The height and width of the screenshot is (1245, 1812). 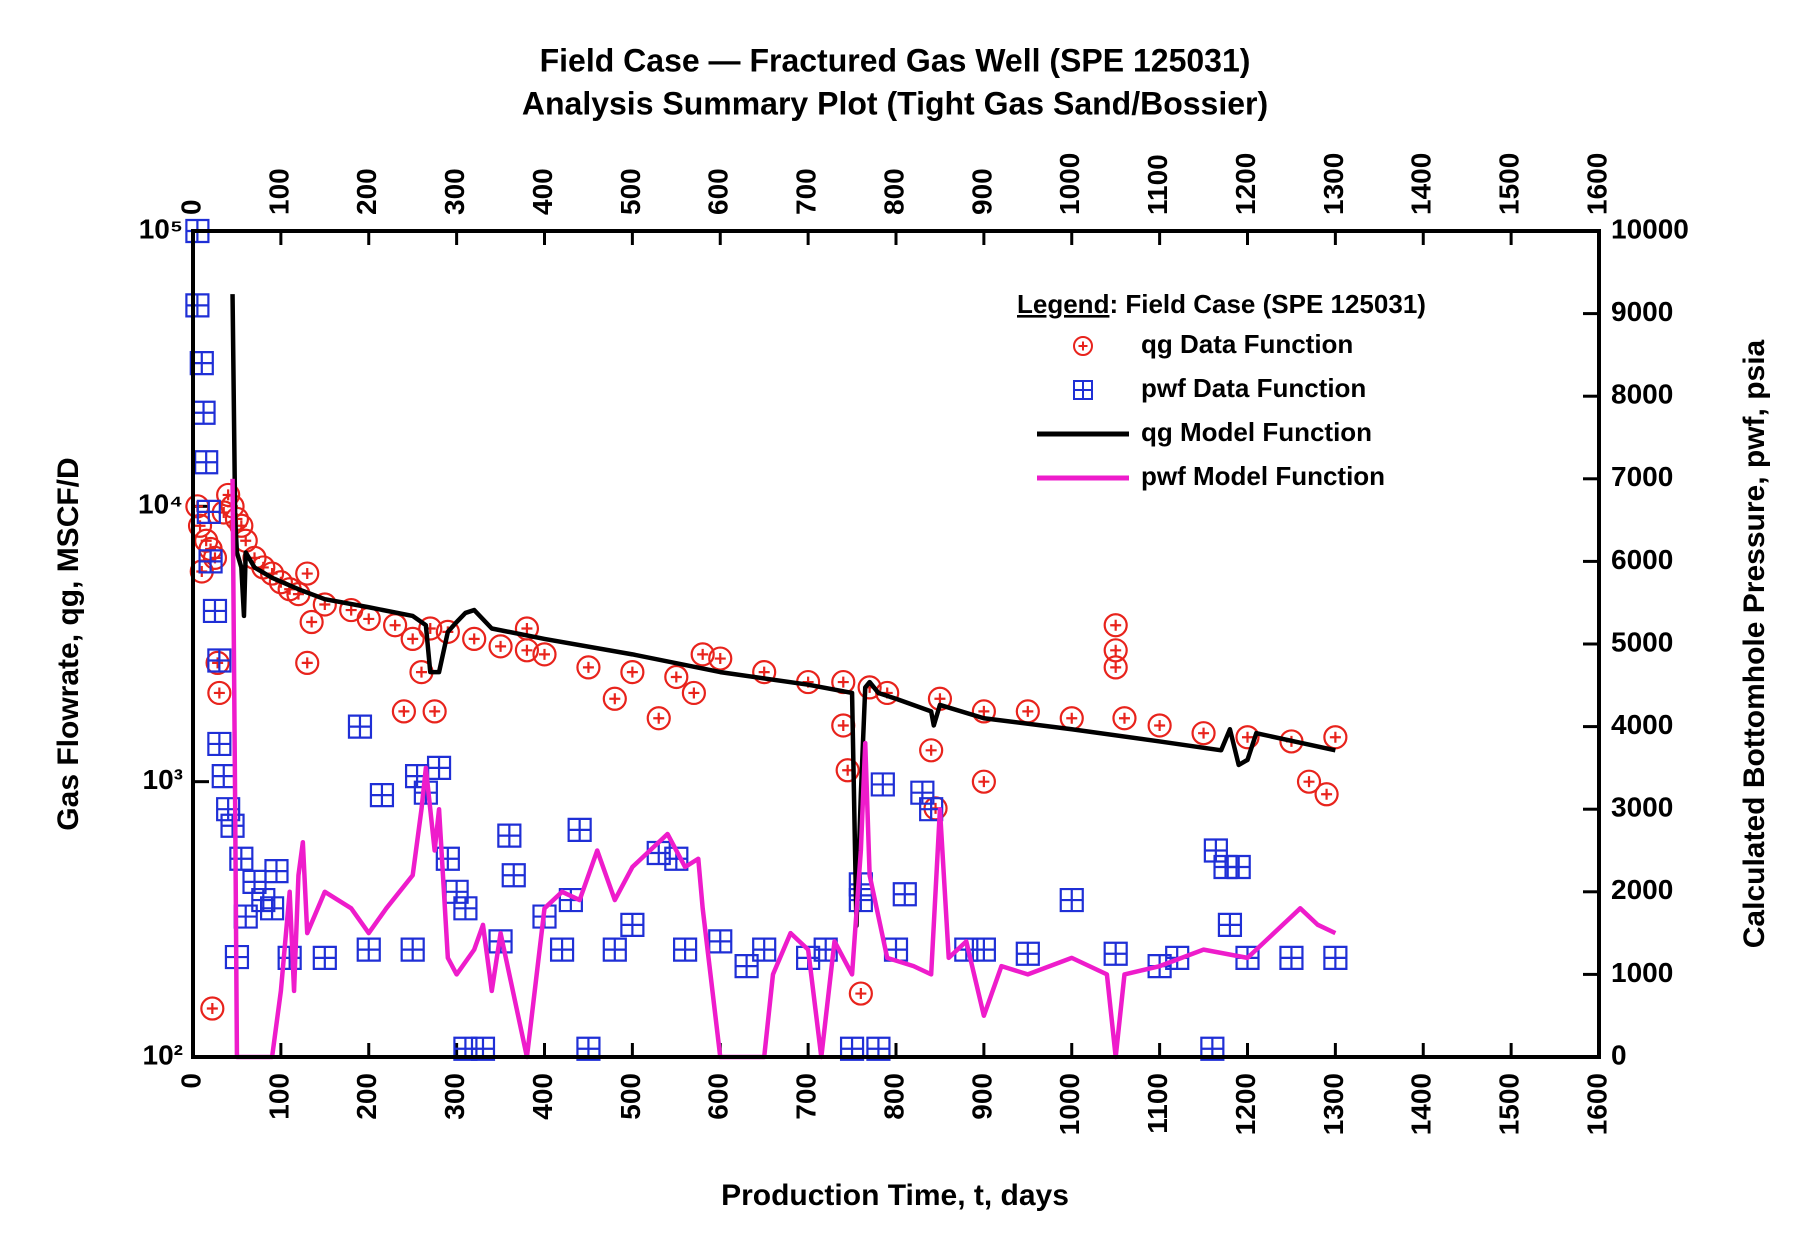 What do you see at coordinates (1333, 184) in the screenshot?
I see `x-top-tick-label: 1300` at bounding box center [1333, 184].